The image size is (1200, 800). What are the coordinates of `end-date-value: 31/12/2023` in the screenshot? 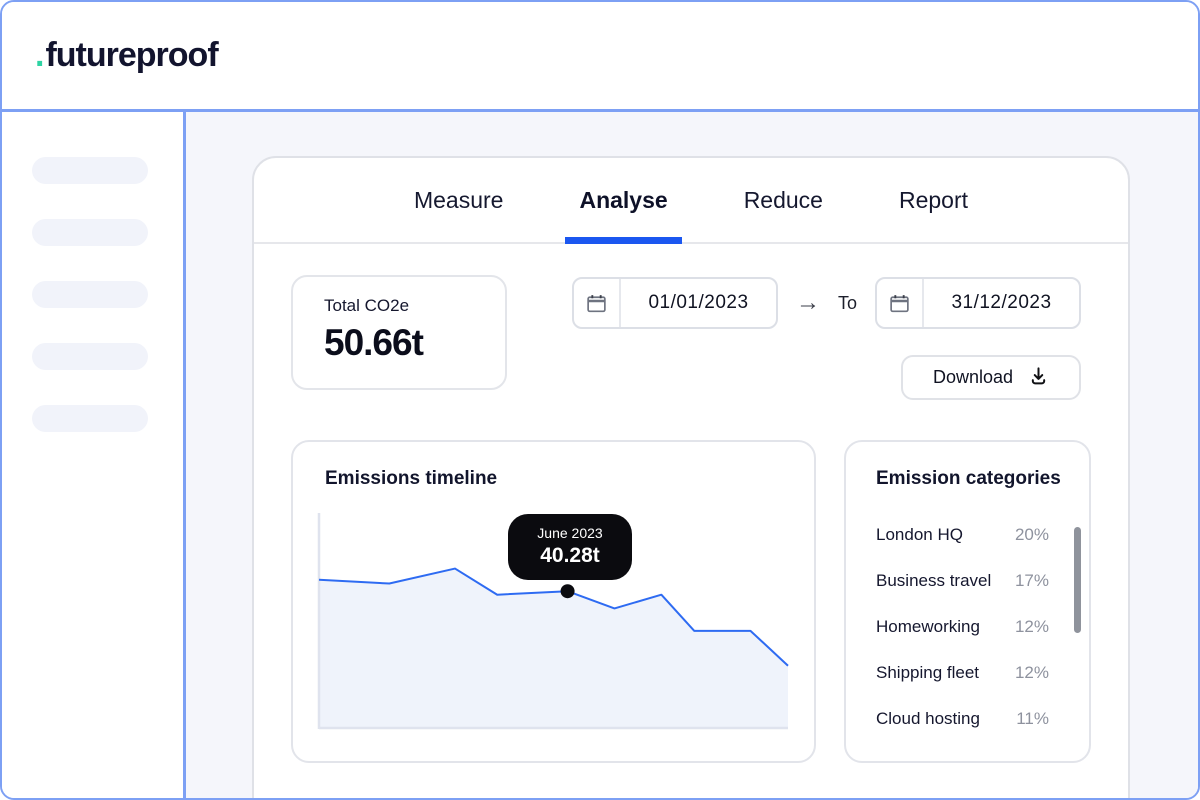 It's located at (1001, 302).